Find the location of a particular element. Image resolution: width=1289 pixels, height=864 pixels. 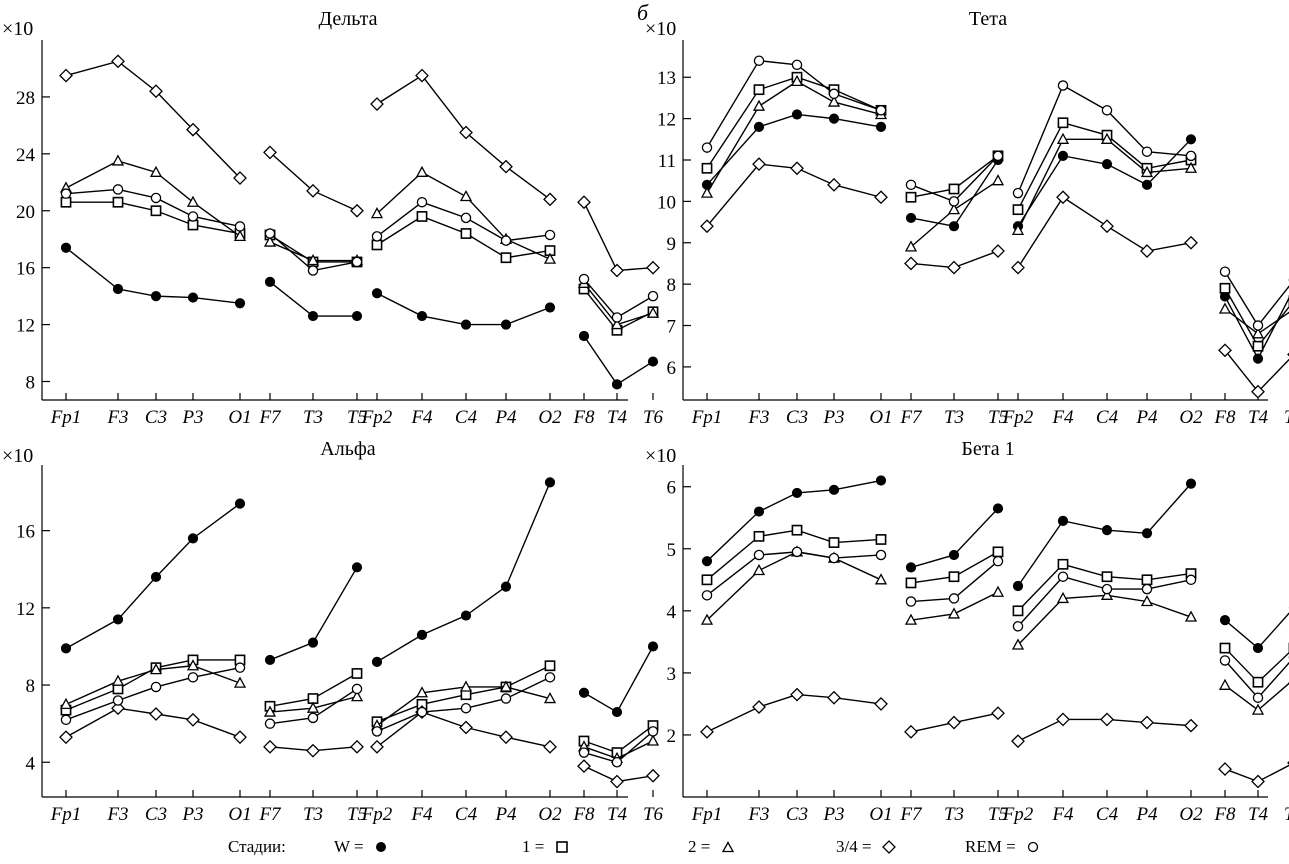

triangle-icon is located at coordinates (727, 847).